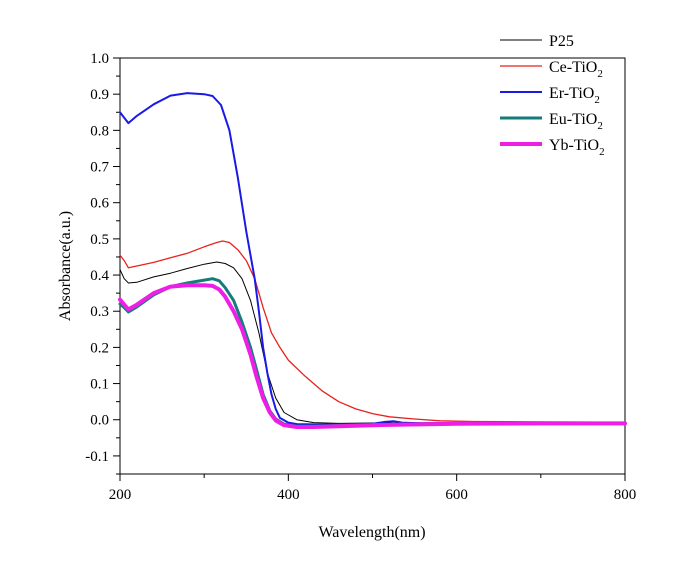  I want to click on x-tick-label: 400, so click(288, 495).